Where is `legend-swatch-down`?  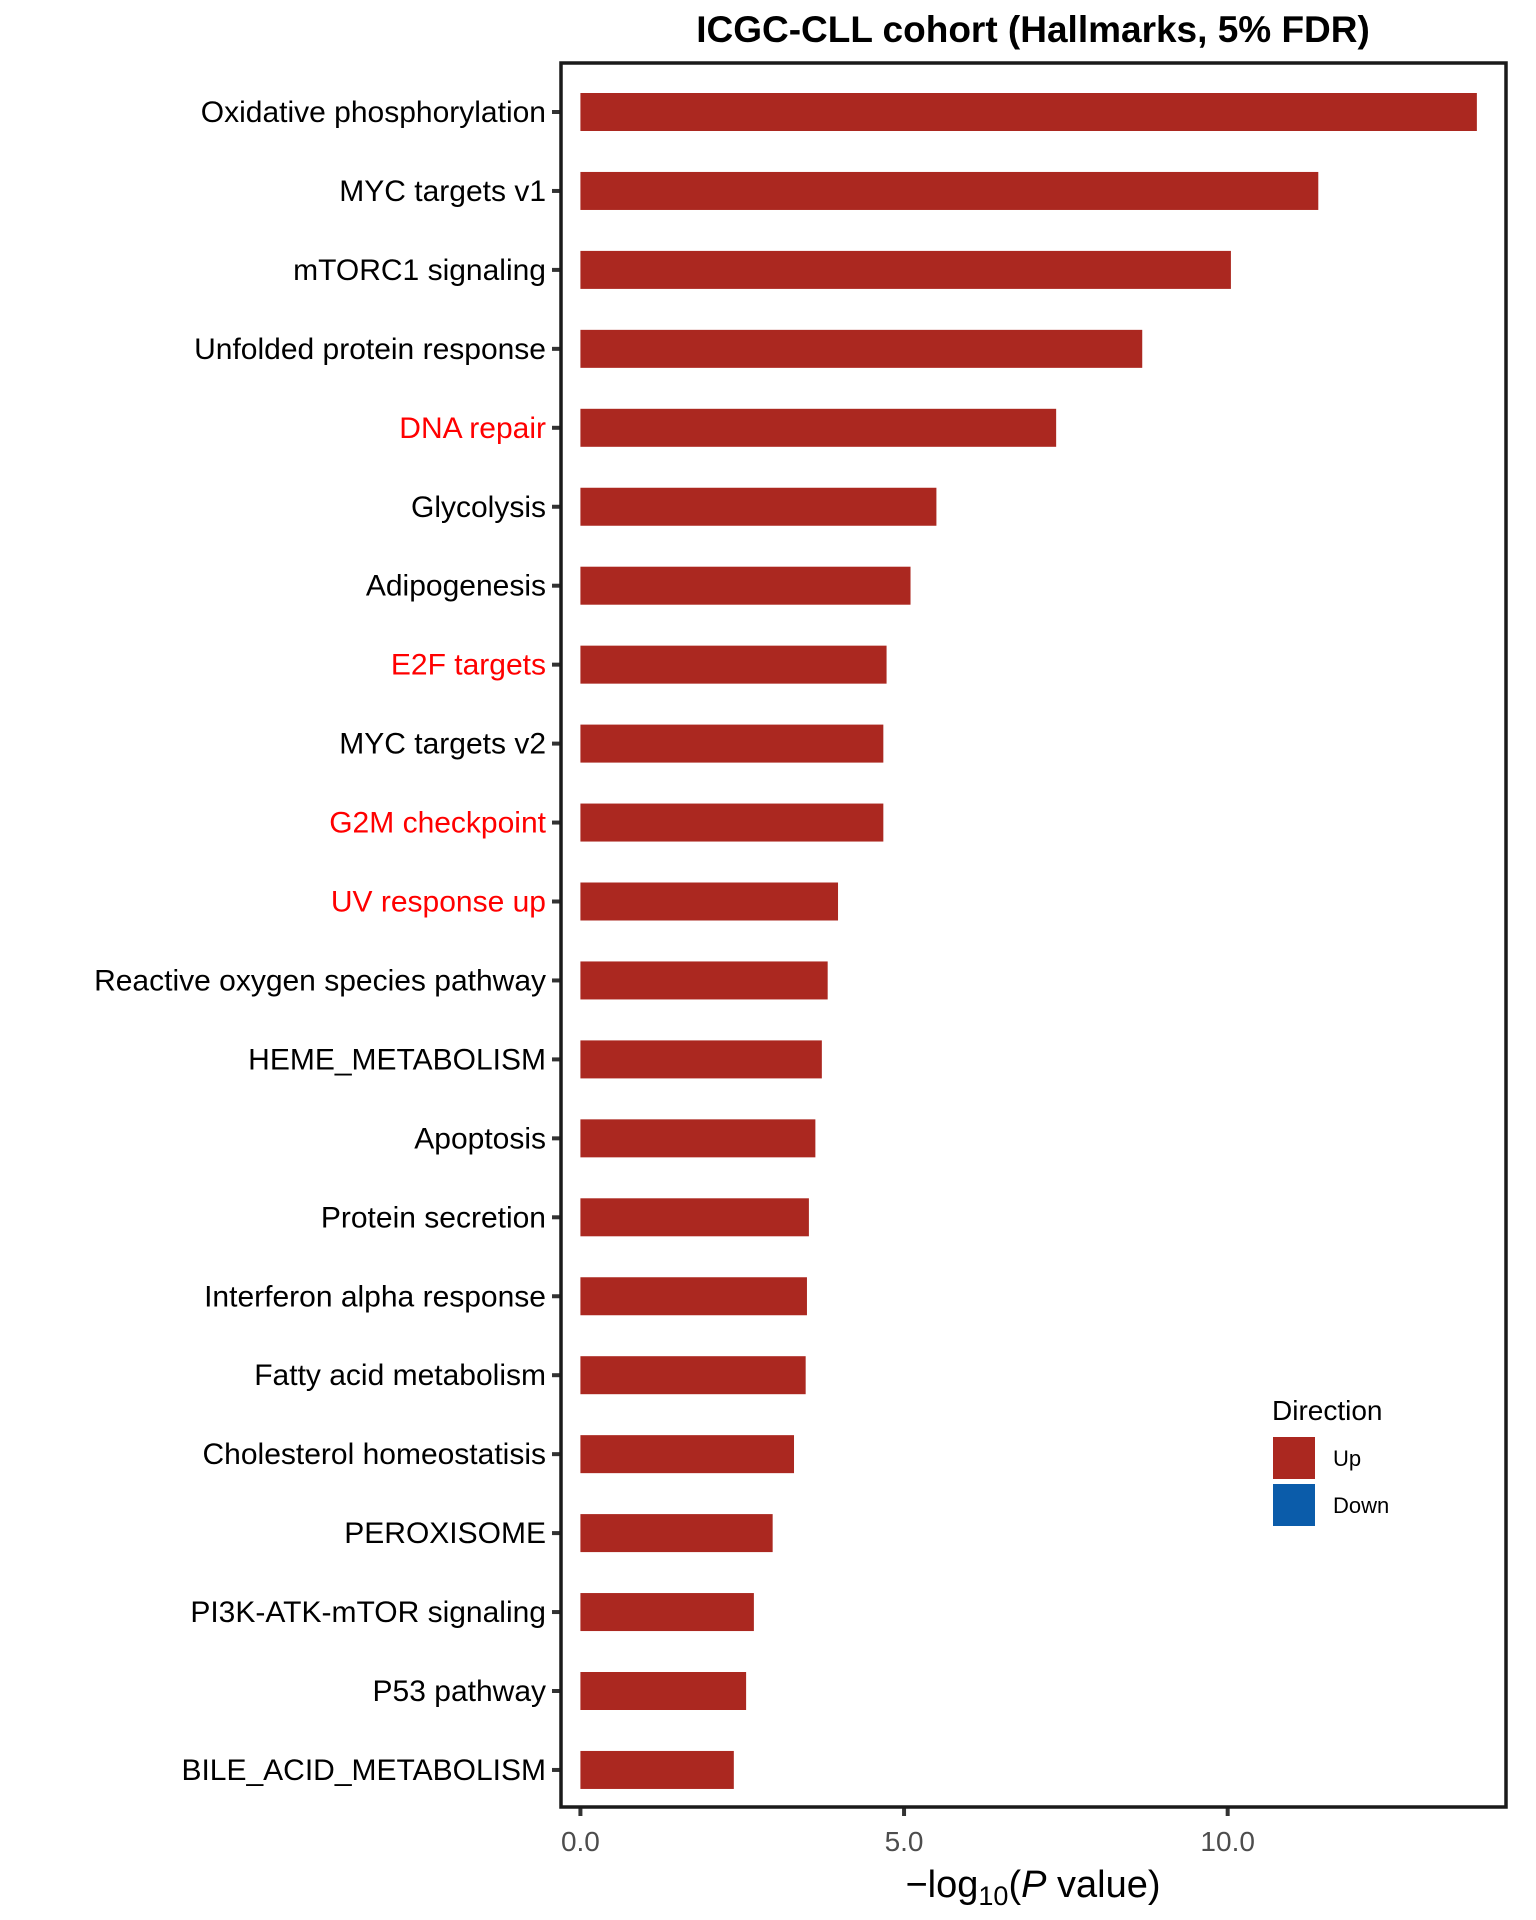
legend-swatch-down is located at coordinates (1294, 1505).